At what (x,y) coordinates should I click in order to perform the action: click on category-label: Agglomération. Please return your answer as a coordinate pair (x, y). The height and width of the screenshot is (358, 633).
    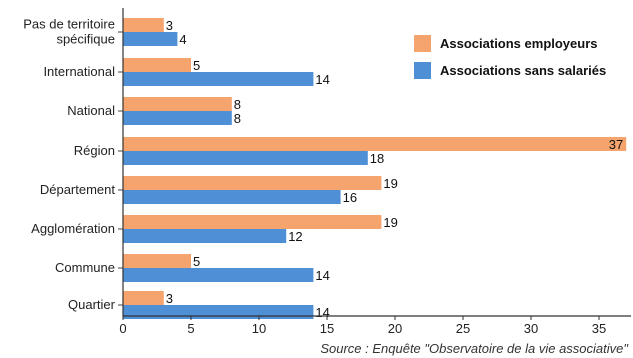
    Looking at the image, I should click on (73, 228).